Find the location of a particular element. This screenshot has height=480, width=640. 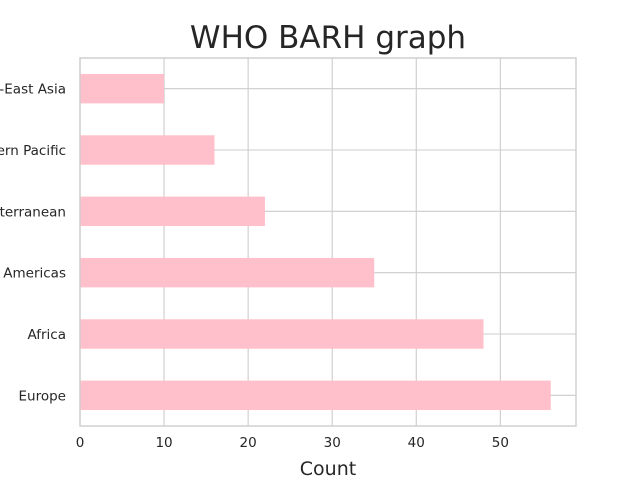

y-tick-label: Africa is located at coordinates (46, 335).